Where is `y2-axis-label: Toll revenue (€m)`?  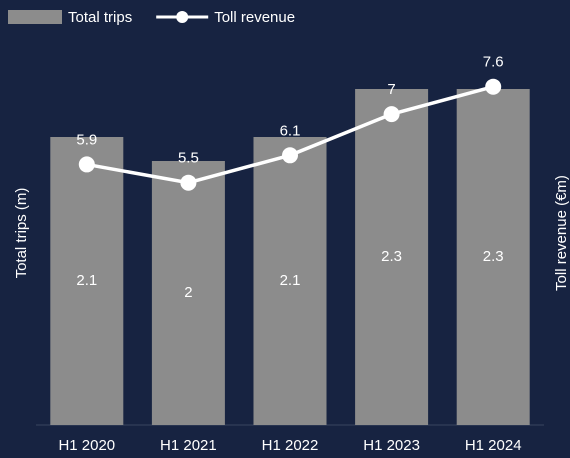
y2-axis-label: Toll revenue (€m) is located at coordinates (561, 233).